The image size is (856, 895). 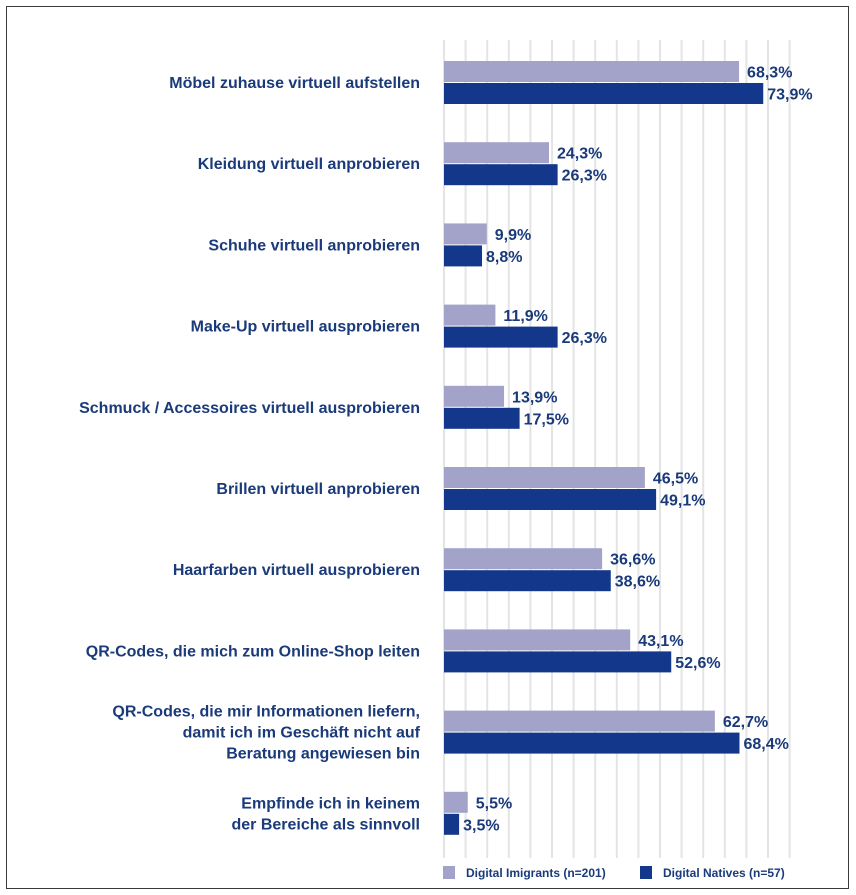 What do you see at coordinates (325, 824) in the screenshot?
I see `category-label: der Bereiche als sinnvoll` at bounding box center [325, 824].